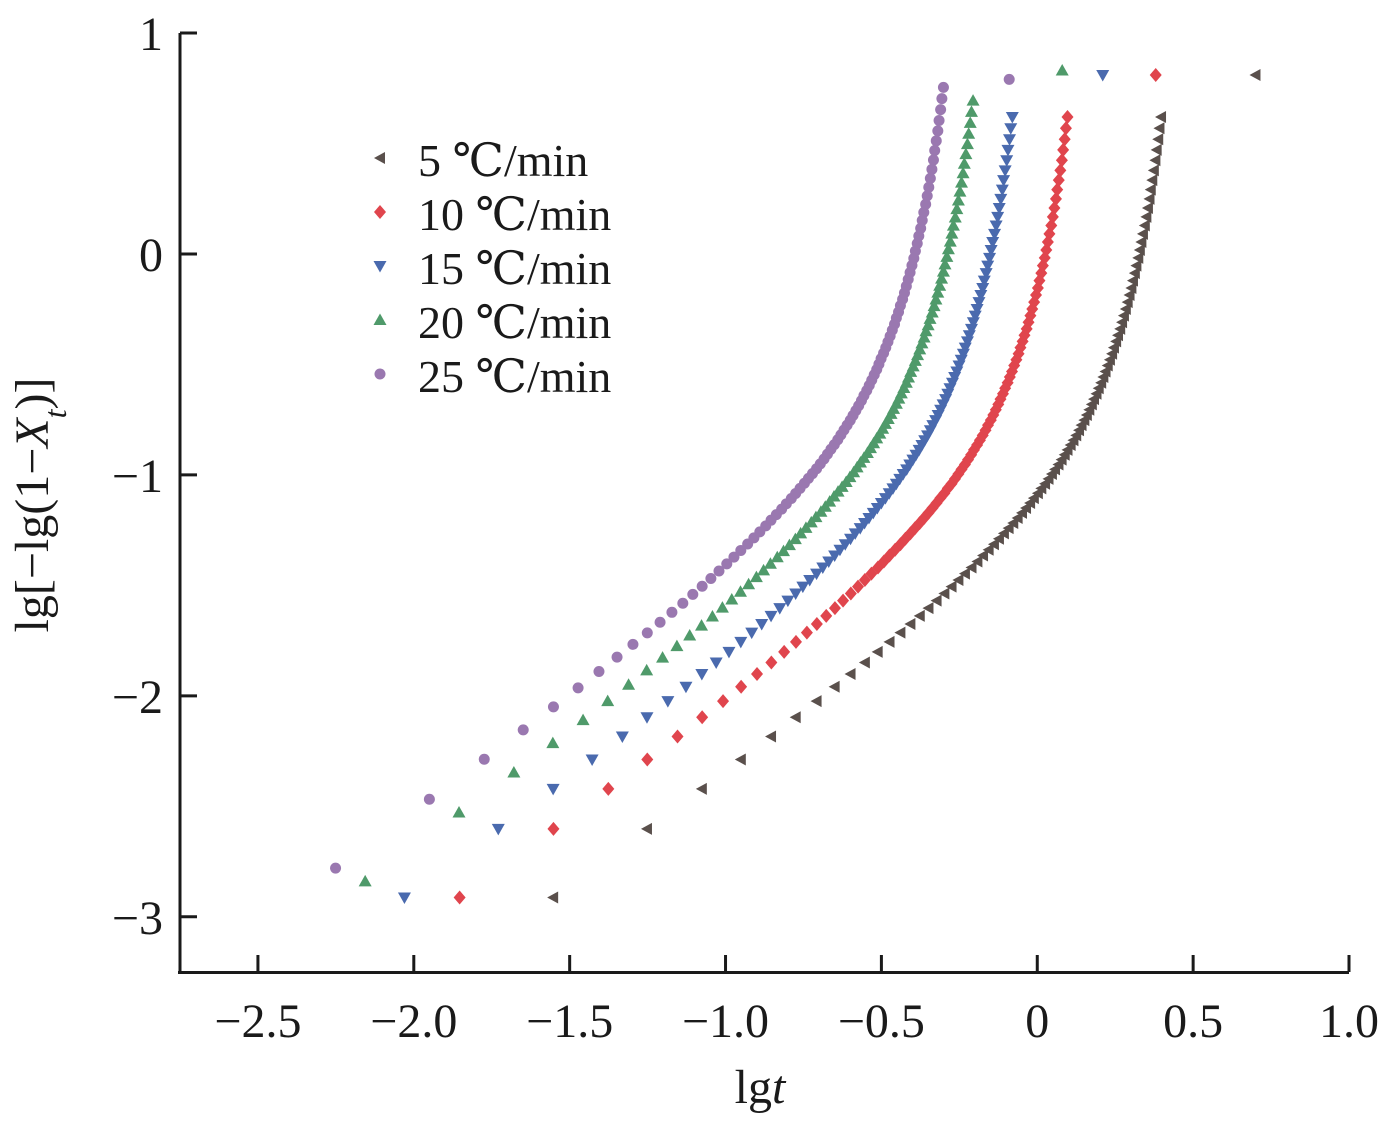 The image size is (1387, 1129). What do you see at coordinates (492, 322) in the screenshot?
I see `legend-item: 20 ℃/min` at bounding box center [492, 322].